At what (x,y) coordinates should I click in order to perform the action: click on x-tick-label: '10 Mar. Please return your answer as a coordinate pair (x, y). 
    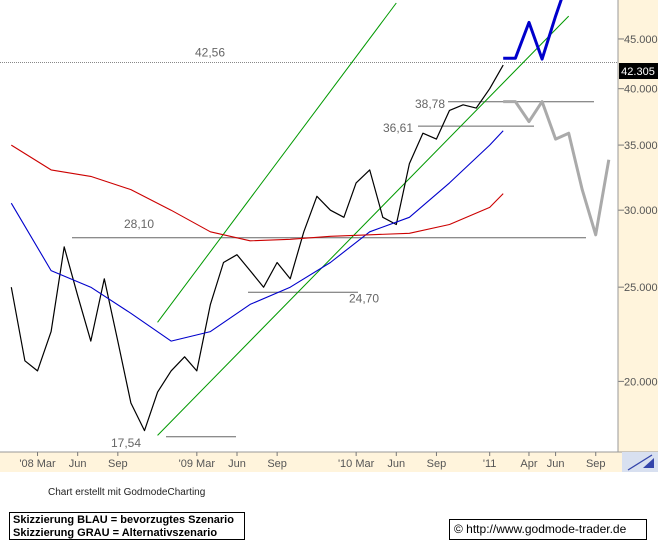
    Looking at the image, I should click on (356, 464).